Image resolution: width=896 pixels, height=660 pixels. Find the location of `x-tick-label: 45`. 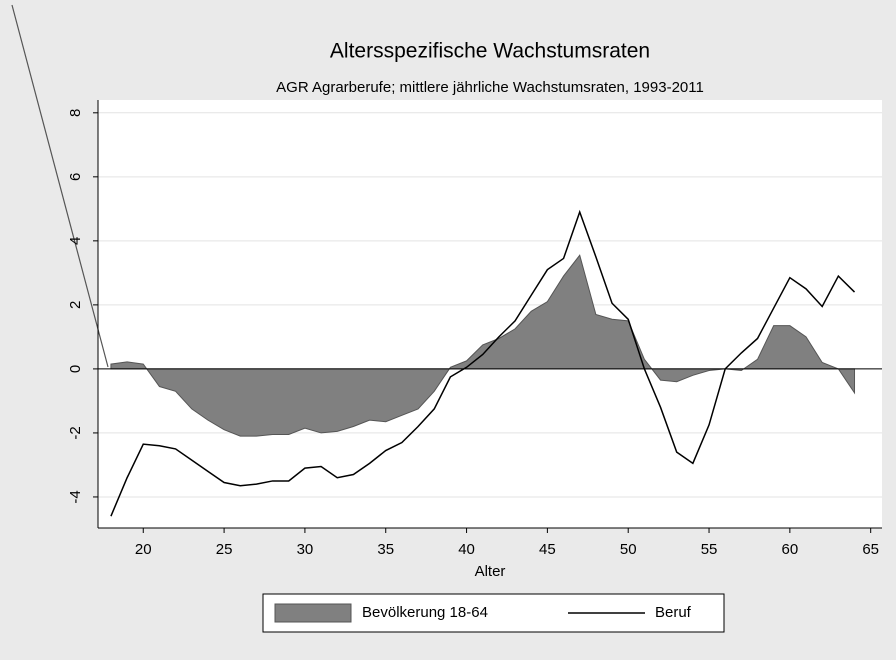

x-tick-label: 45 is located at coordinates (547, 549).